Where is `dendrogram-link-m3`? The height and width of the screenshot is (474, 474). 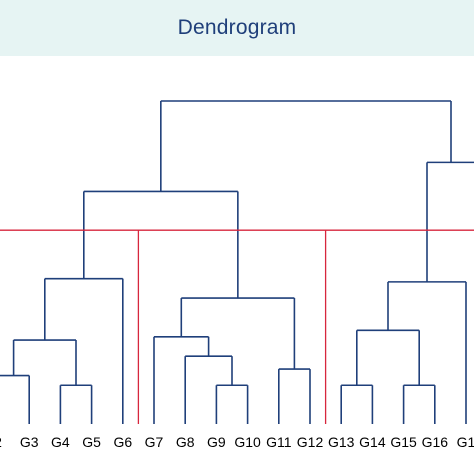
dendrogram-link-m3 is located at coordinates (44, 362).